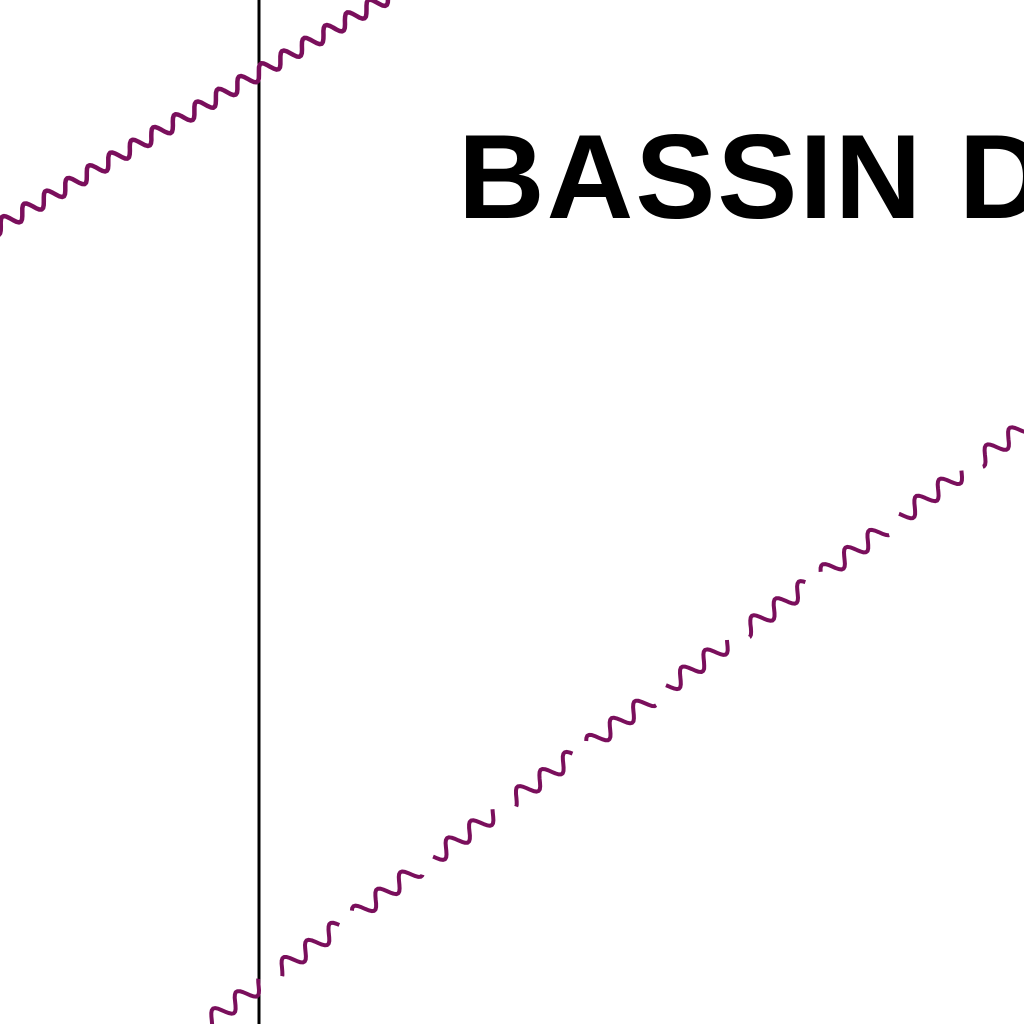 This screenshot has height=1024, width=1024. What do you see at coordinates (195, 118) in the screenshot?
I see `boundary-upper` at bounding box center [195, 118].